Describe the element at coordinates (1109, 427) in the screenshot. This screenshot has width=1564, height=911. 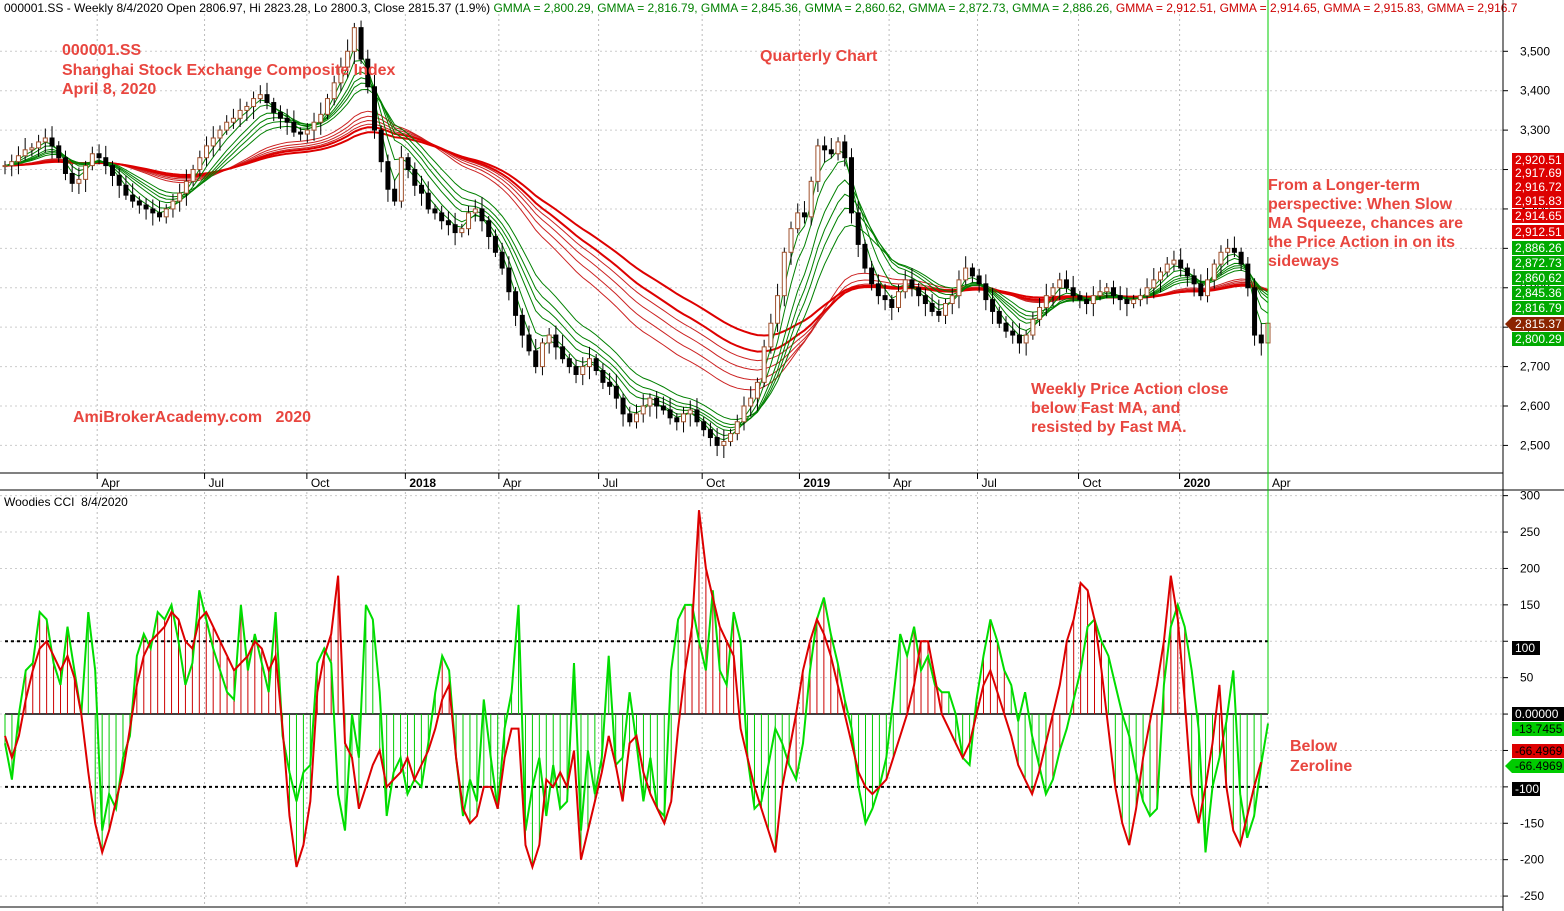
I see `weekly-line-3: resisted by Fast MA.` at that location.